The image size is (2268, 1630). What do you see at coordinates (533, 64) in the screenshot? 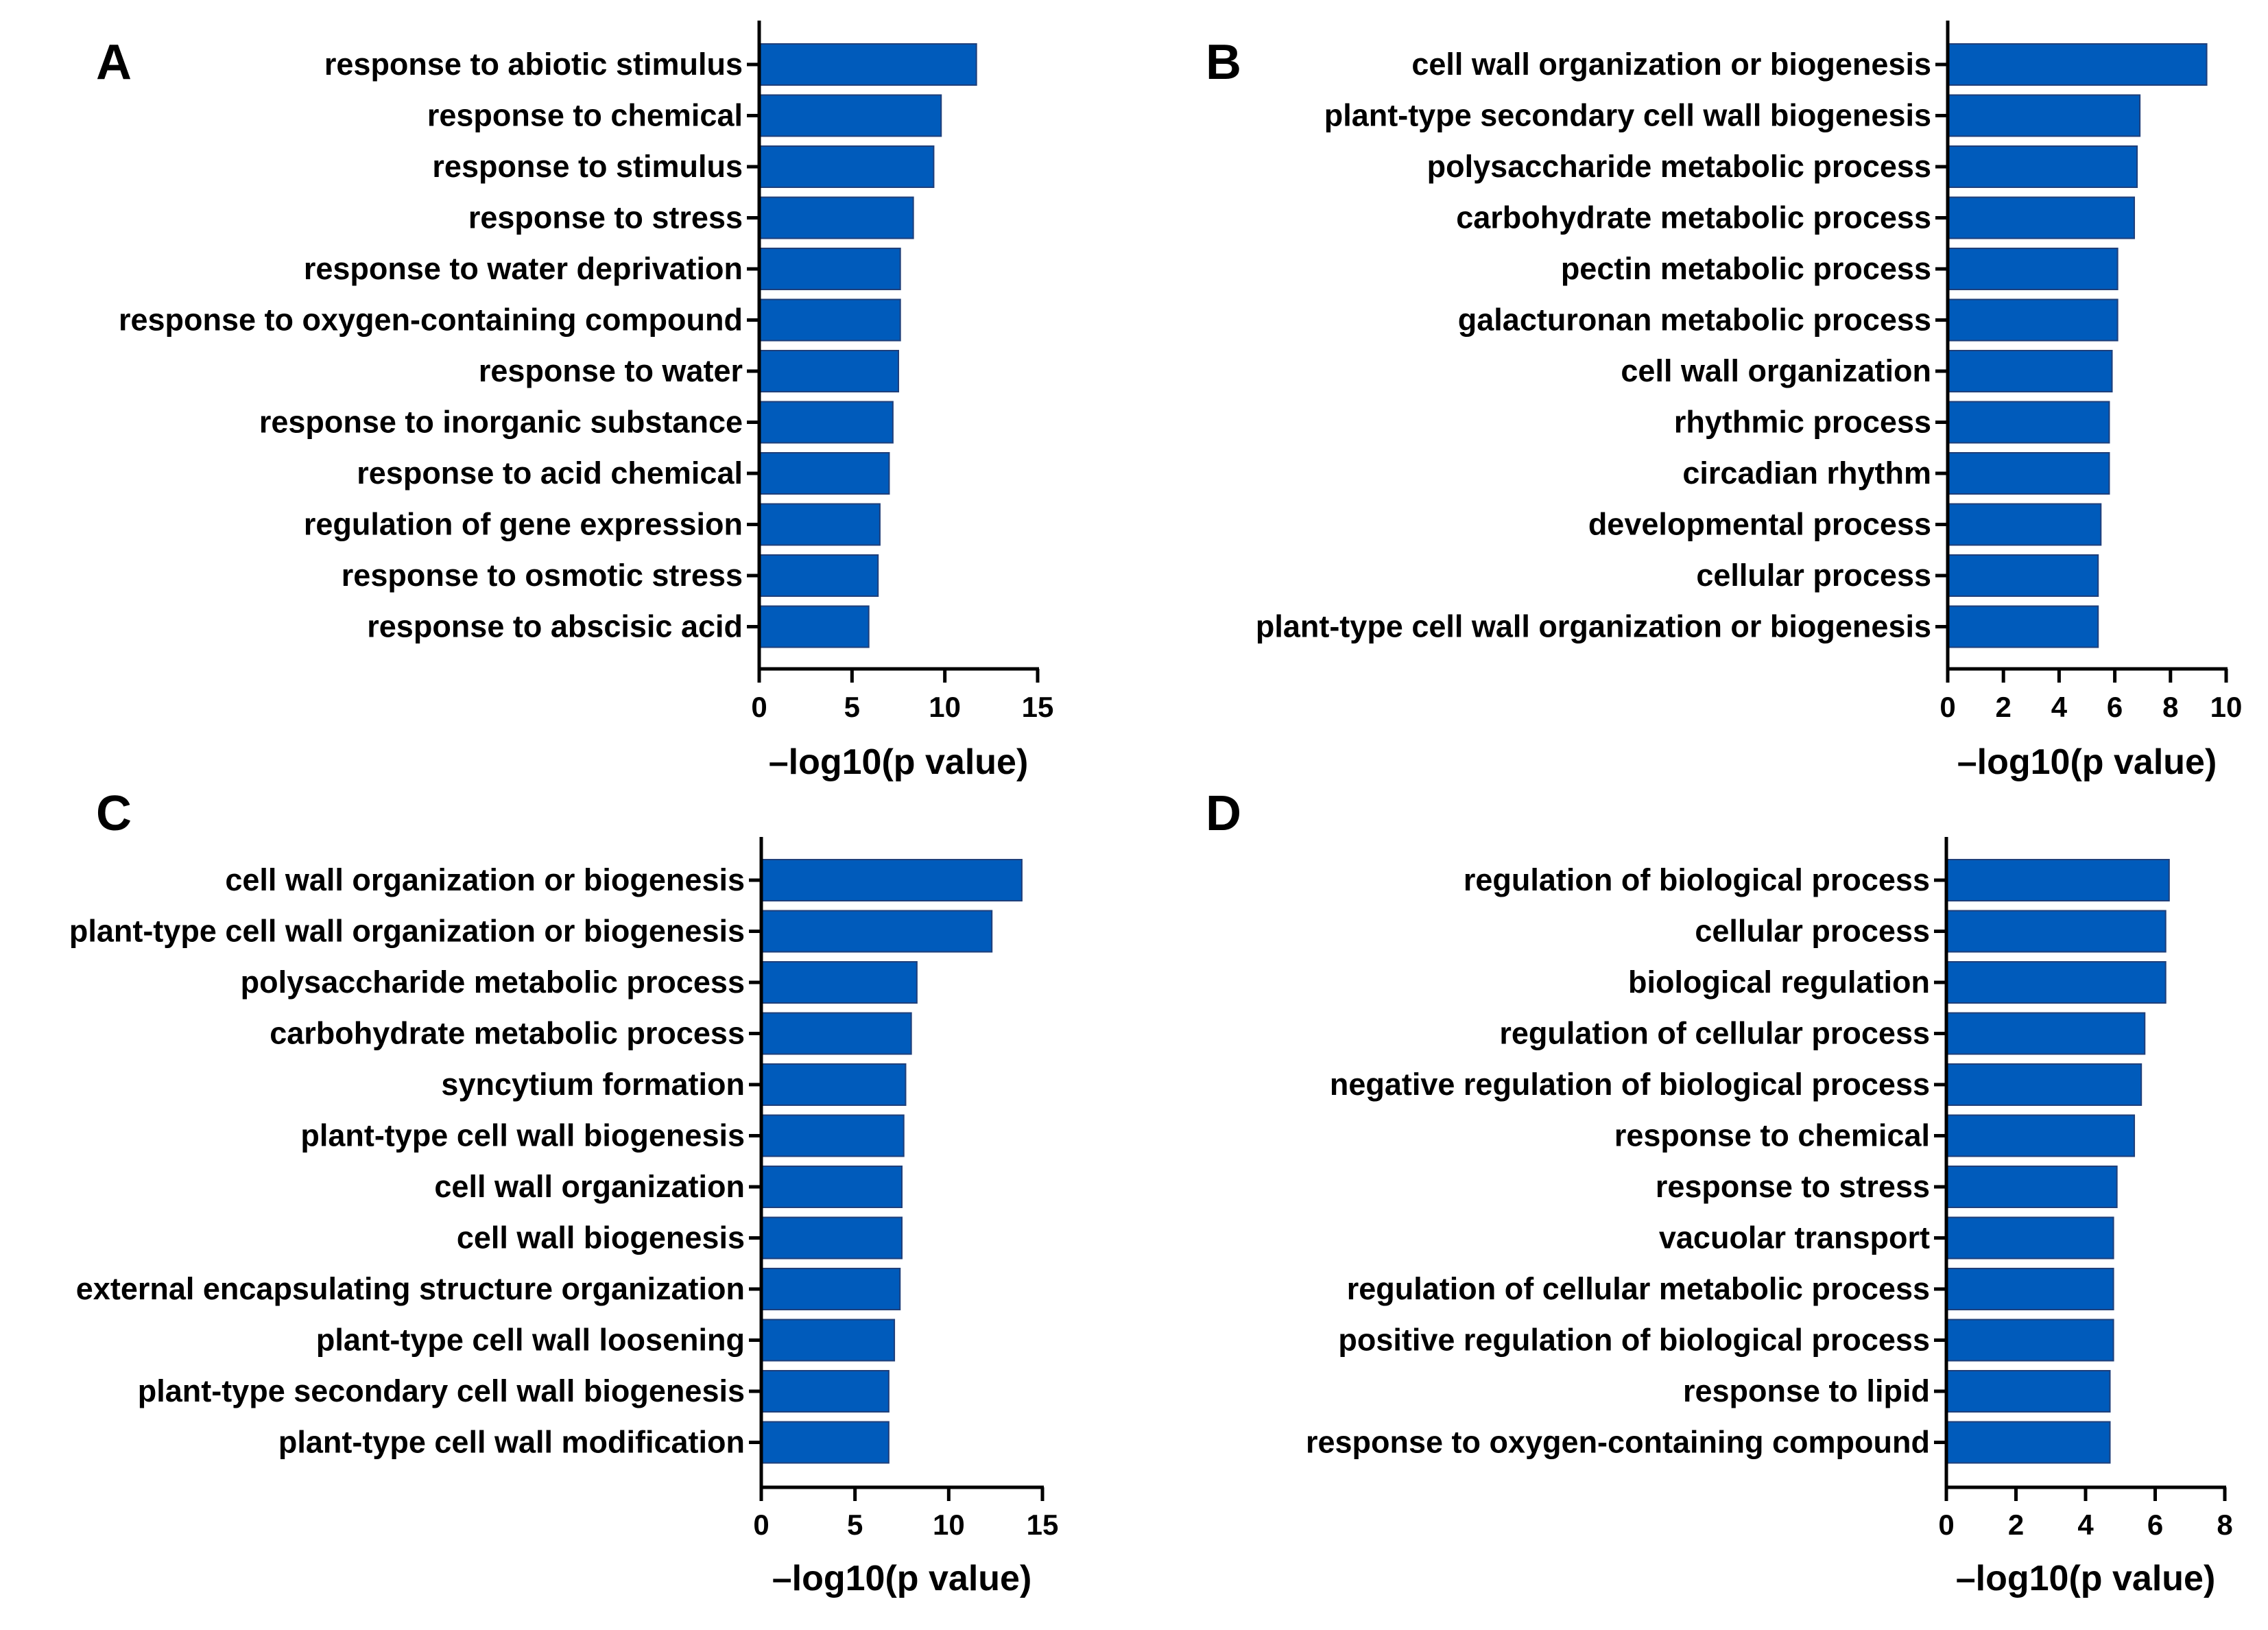
I see `category-label: response to abiotic stimulus` at bounding box center [533, 64].